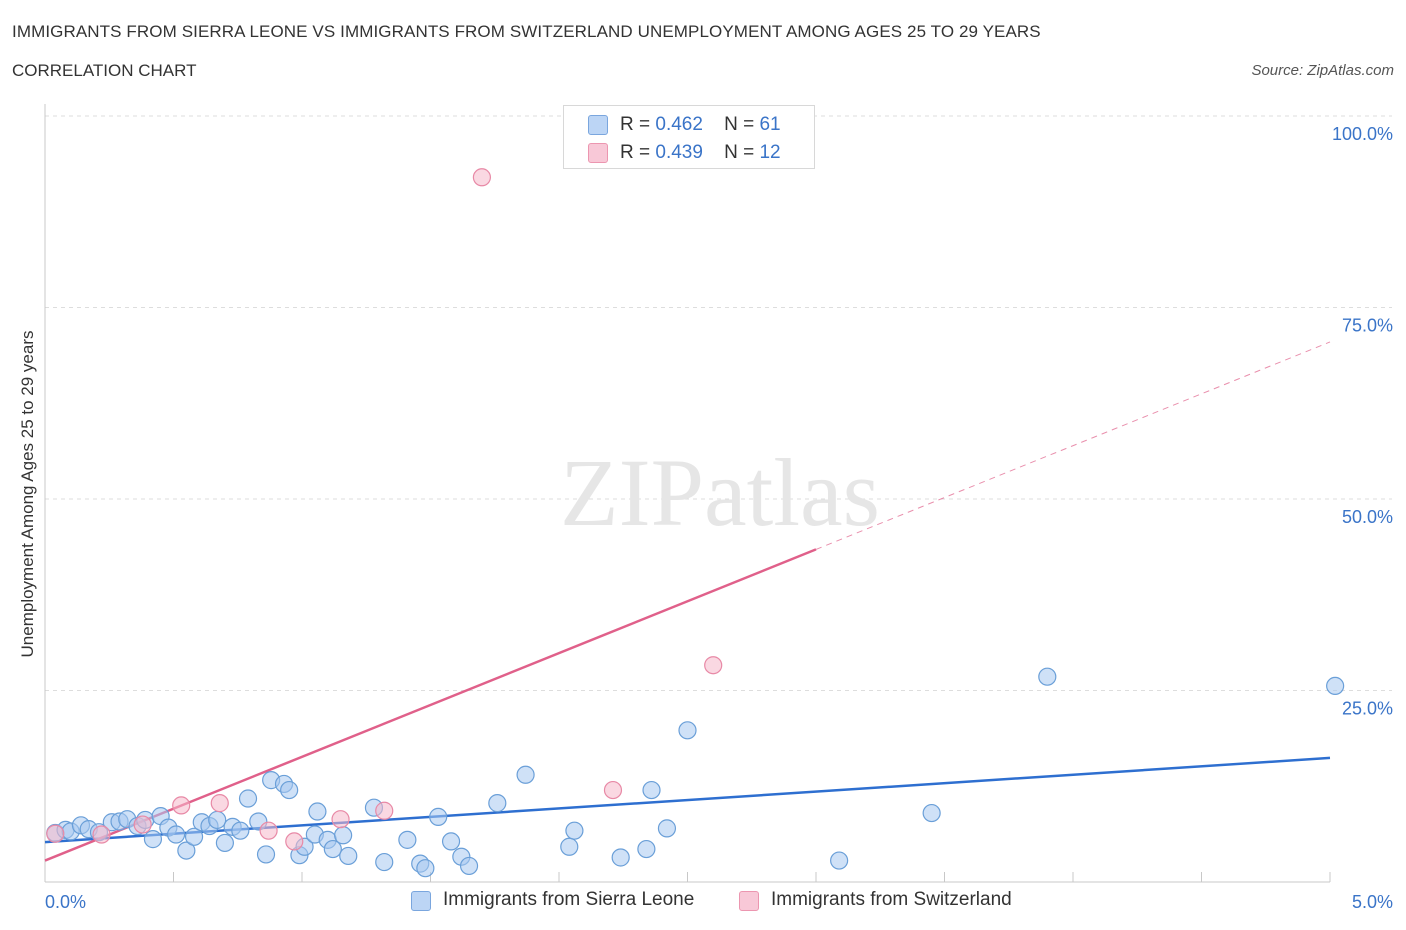 The width and height of the screenshot is (1406, 930). What do you see at coordinates (1372, 902) in the screenshot?
I see `x-tick-label-1: 5.0%` at bounding box center [1372, 902].